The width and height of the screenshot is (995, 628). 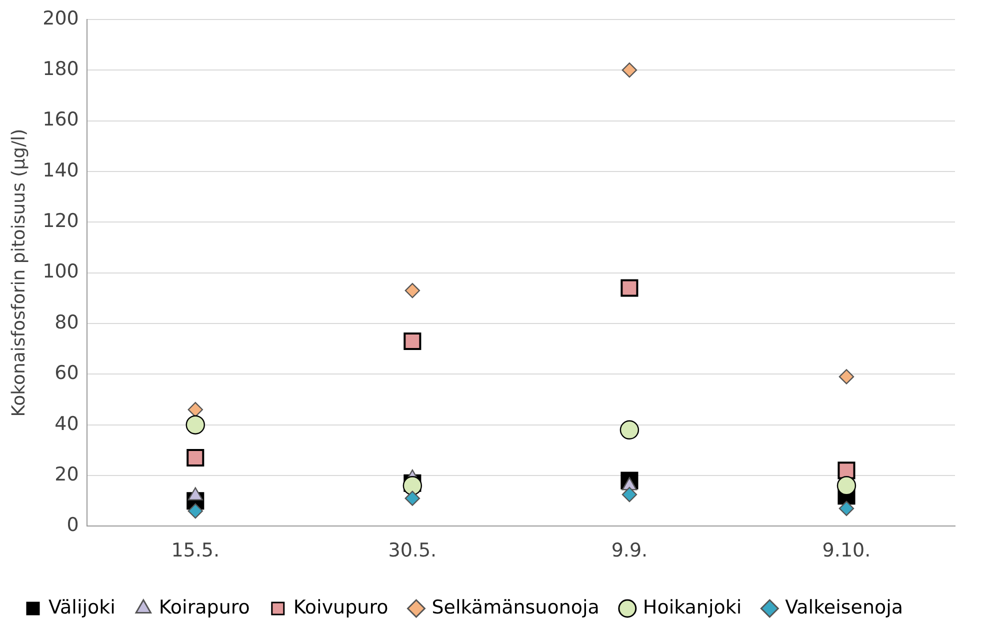 What do you see at coordinates (60, 271) in the screenshot?
I see `y-tick-label: 100` at bounding box center [60, 271].